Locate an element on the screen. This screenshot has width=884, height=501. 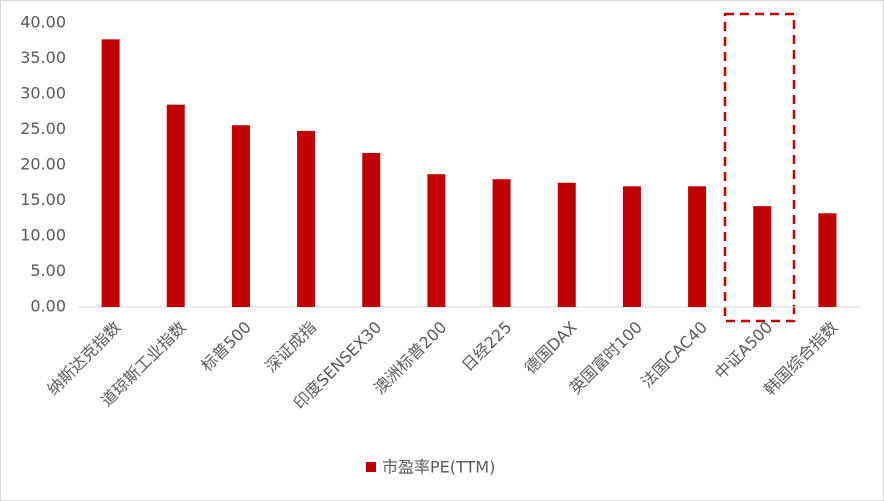
y-tick-label: 25.00 is located at coordinates (43, 128).